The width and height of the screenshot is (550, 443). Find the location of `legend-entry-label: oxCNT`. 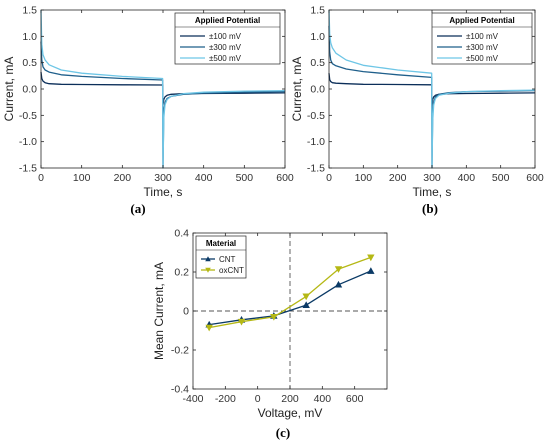

legend-entry-label: oxCNT is located at coordinates (231, 270).